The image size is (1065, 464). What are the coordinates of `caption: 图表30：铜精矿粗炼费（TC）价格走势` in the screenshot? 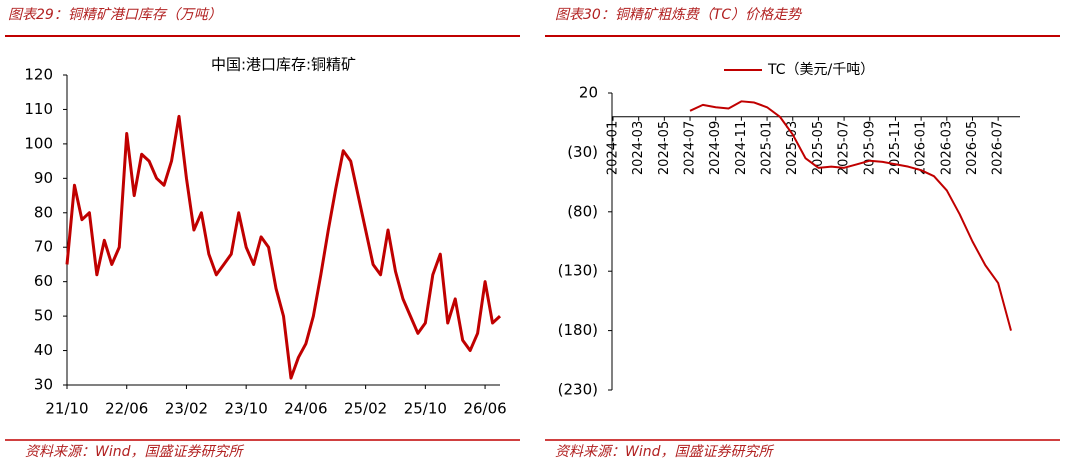 It's located at (679, 15).